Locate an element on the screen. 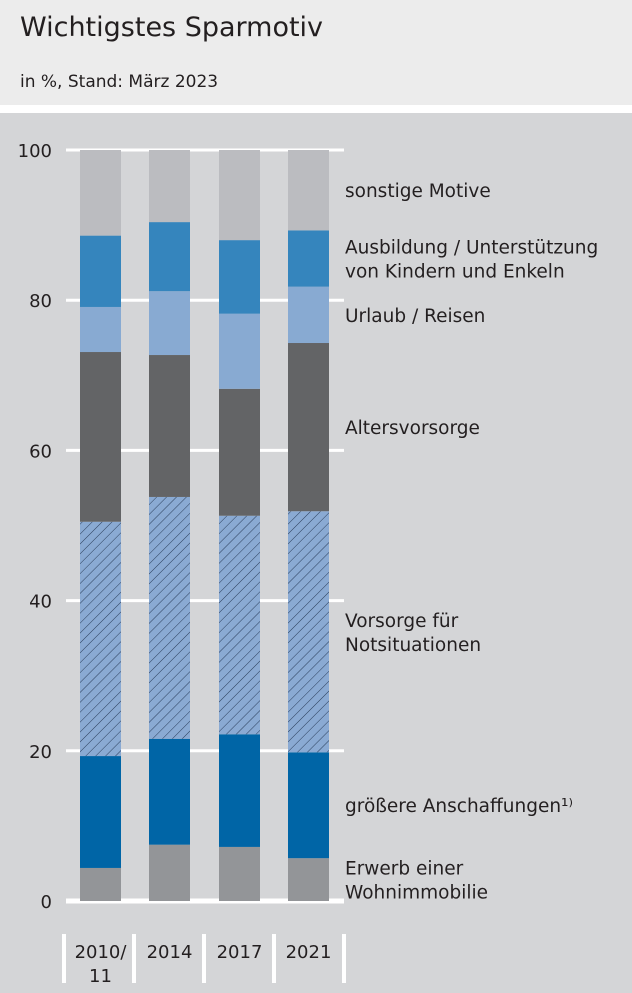 Image resolution: width=632 pixels, height=993 pixels. x-tick-line: 2021 is located at coordinates (309, 952).